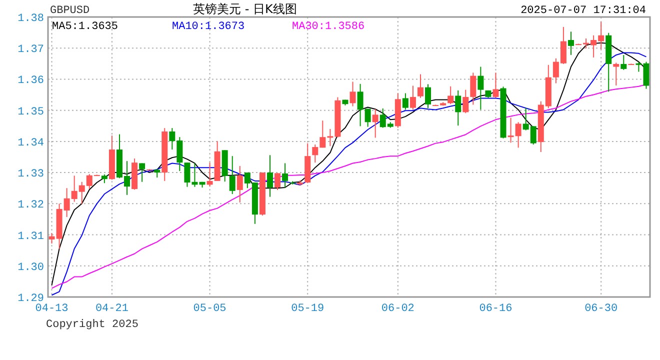 The width and height of the screenshot is (660, 360). What do you see at coordinates (31, 174) in the screenshot?
I see `y-tick-label: 1.33` at bounding box center [31, 174].